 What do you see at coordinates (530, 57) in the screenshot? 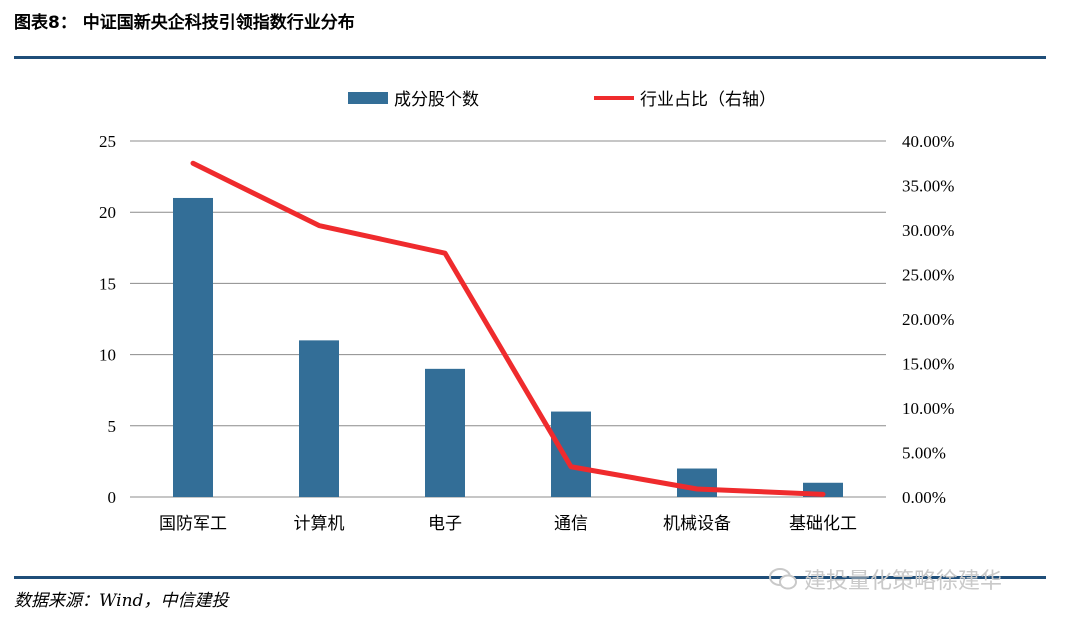
I see `top-divider` at bounding box center [530, 57].